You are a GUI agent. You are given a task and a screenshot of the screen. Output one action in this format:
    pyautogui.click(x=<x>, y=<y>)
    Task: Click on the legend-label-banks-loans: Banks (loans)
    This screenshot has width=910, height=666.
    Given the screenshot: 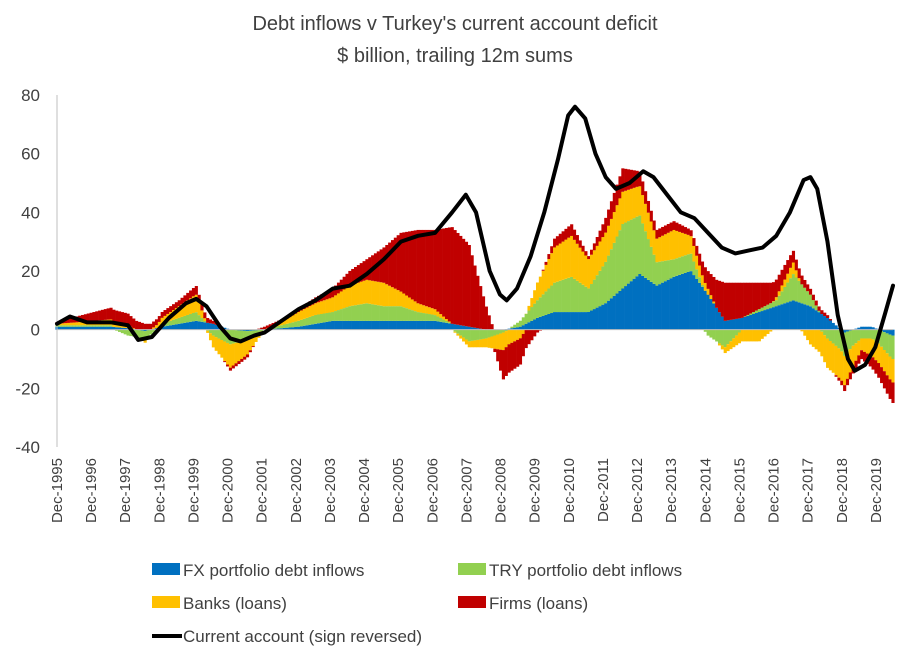 What is the action you would take?
    pyautogui.click(x=235, y=603)
    